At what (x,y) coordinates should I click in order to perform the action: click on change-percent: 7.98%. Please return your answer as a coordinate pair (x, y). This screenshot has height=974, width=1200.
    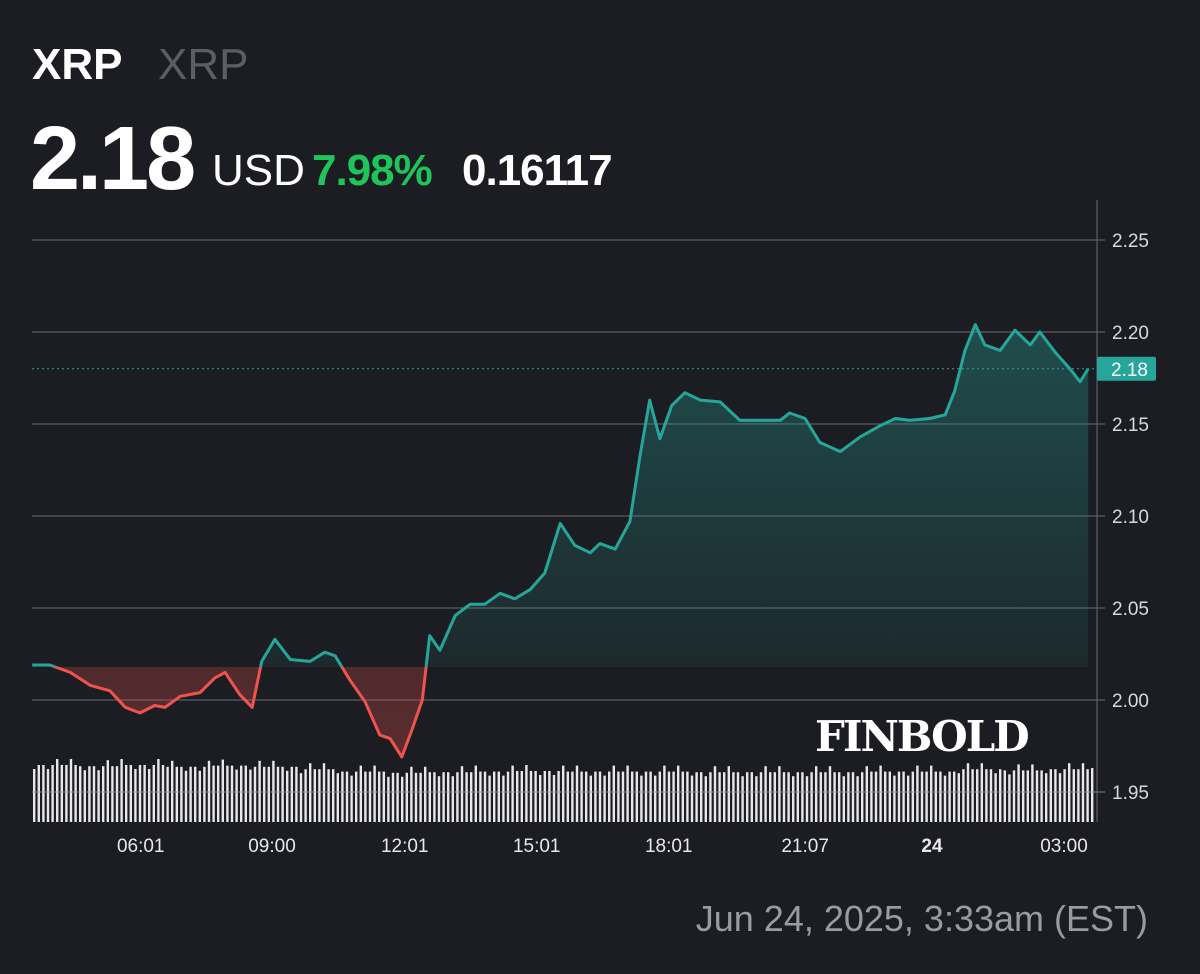
    Looking at the image, I should click on (372, 170).